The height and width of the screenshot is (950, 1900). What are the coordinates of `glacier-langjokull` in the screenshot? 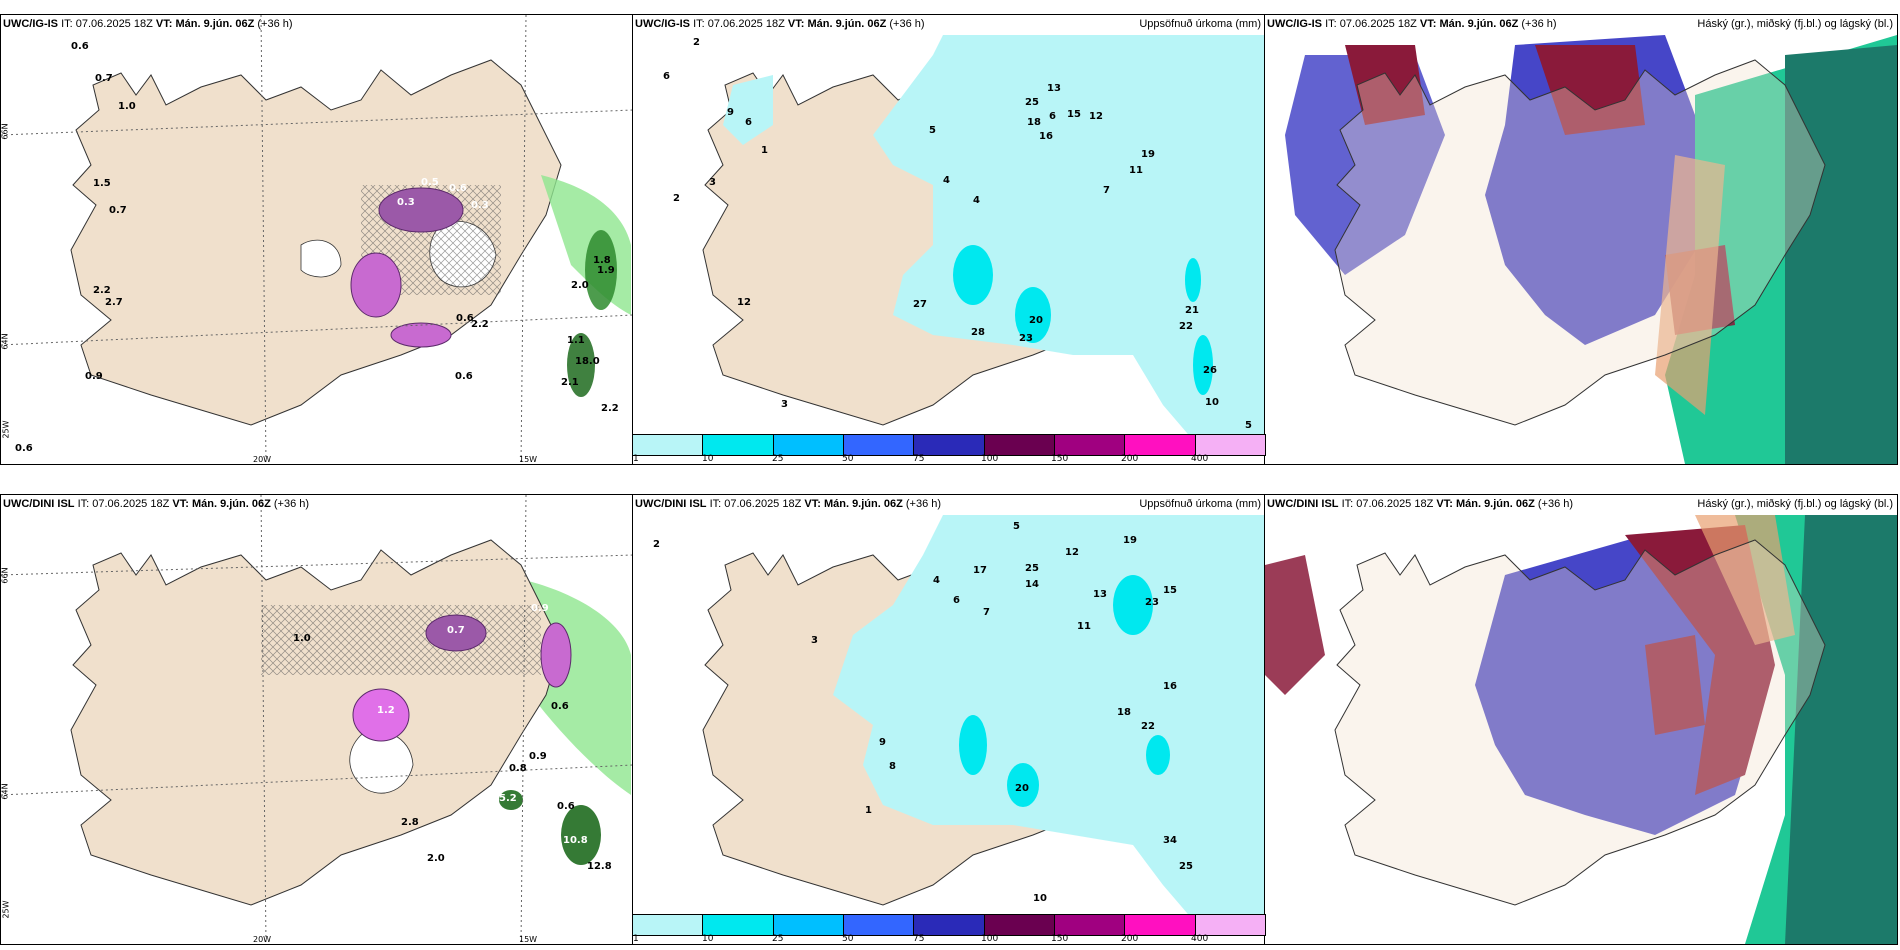 It's located at (321, 258).